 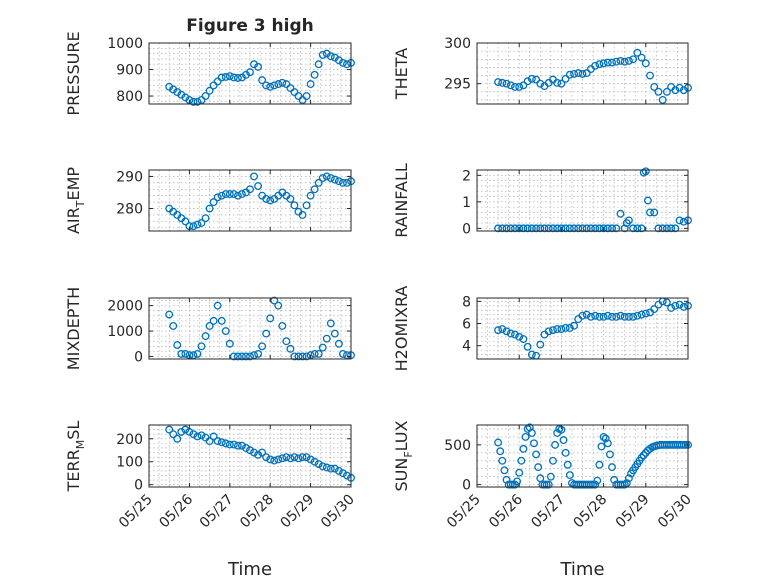 I want to click on panel-sun-flux-xtick-label: 05/27, so click(x=548, y=512).